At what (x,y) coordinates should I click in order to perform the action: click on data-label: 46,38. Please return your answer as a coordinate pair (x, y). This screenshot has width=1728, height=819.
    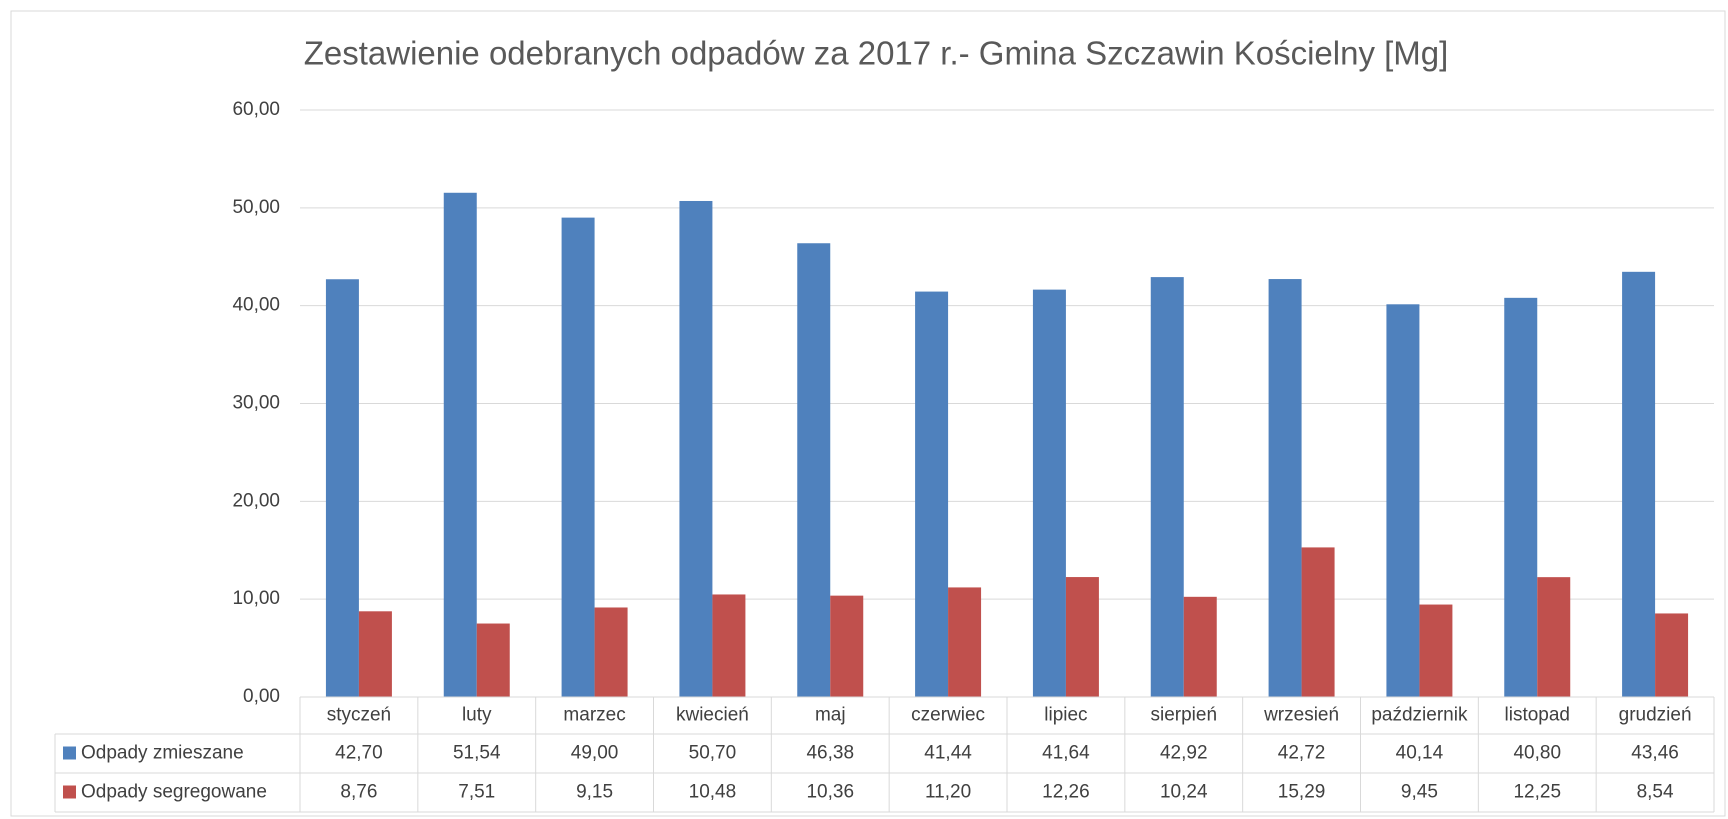
    Looking at the image, I should click on (830, 753).